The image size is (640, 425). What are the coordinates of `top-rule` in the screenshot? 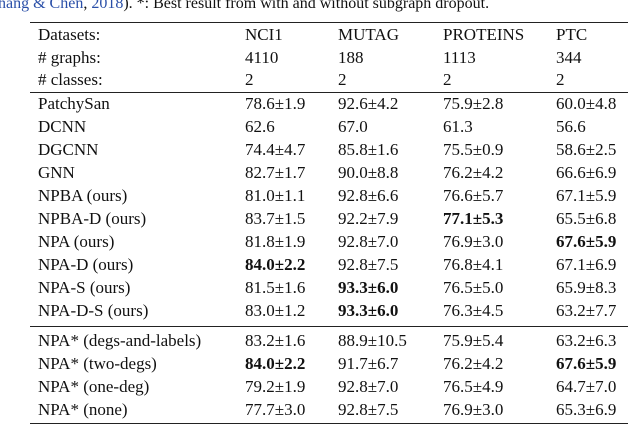 It's located at (329, 22).